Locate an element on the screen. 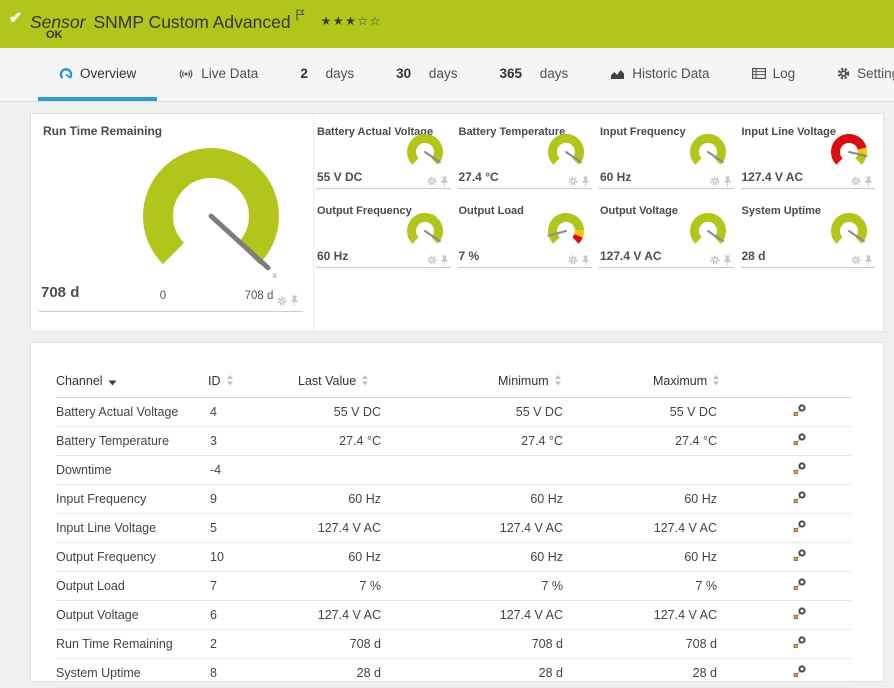  cell-last: 708 d is located at coordinates (398, 644).